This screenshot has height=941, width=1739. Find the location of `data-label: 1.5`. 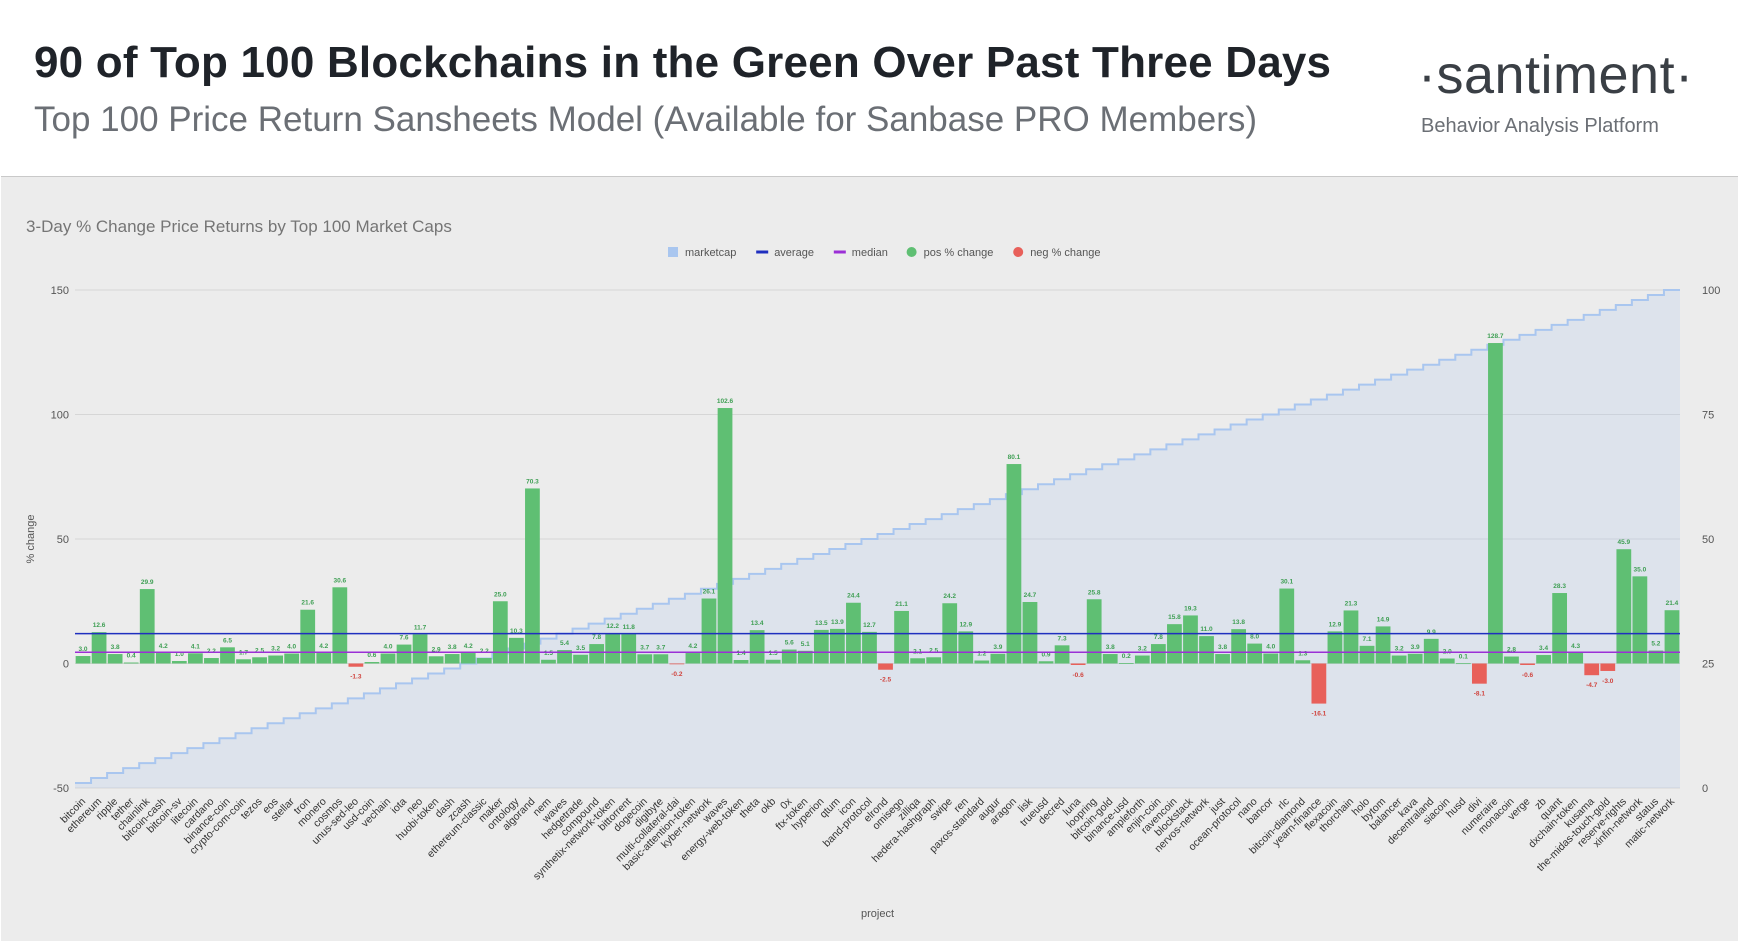

data-label: 1.5 is located at coordinates (548, 653).